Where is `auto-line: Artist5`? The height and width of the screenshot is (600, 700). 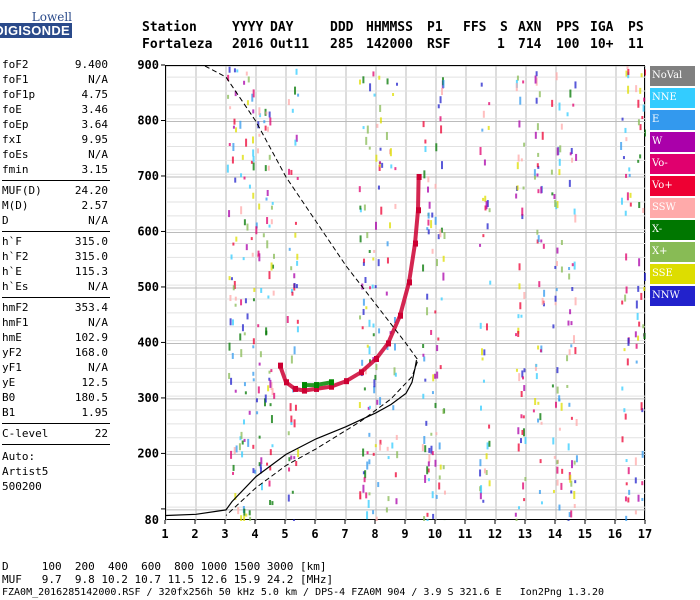 auto-line: Artist5 is located at coordinates (25, 471).